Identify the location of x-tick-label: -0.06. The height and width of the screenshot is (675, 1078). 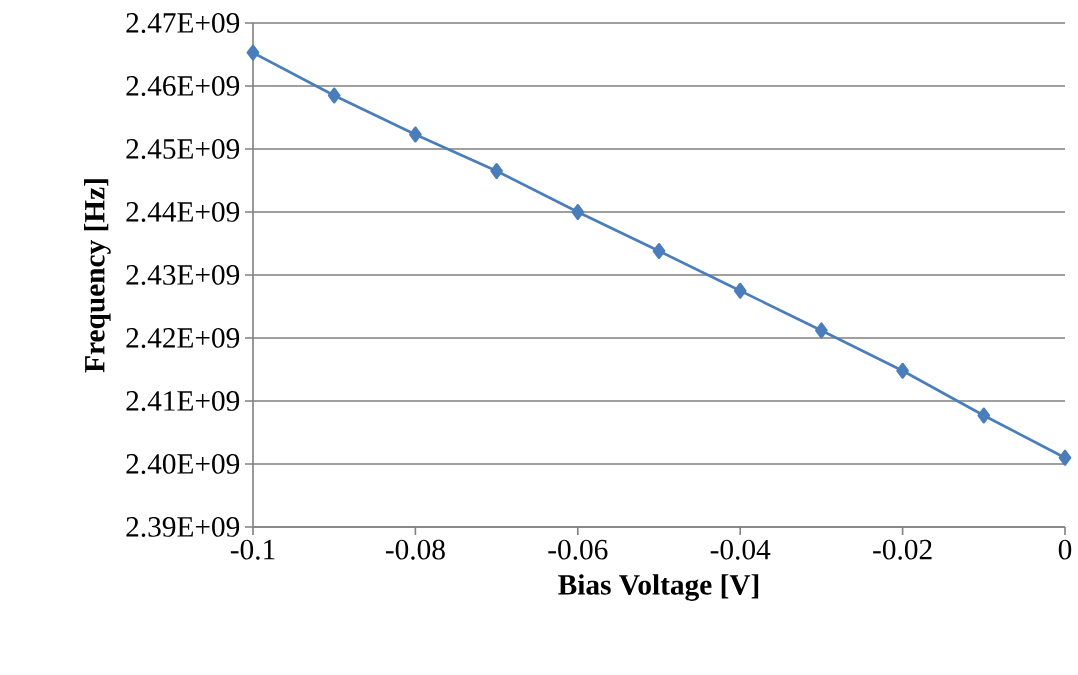
(578, 549).